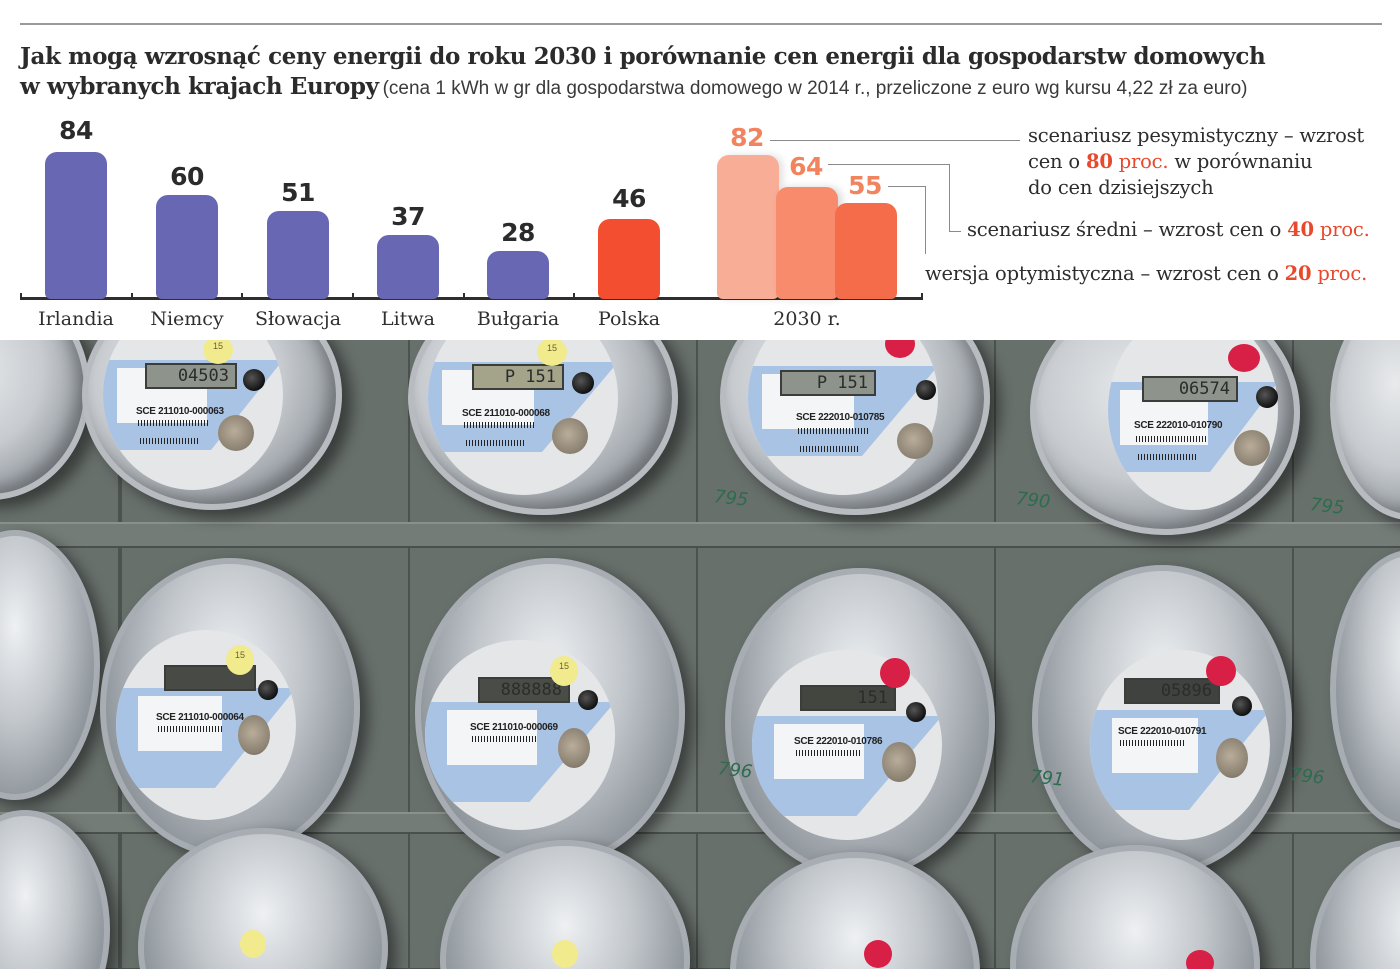 This screenshot has width=1400, height=969. What do you see at coordinates (1127, 229) in the screenshot?
I see `annotation-text: scenariusz średni – wzrost cen o` at bounding box center [1127, 229].